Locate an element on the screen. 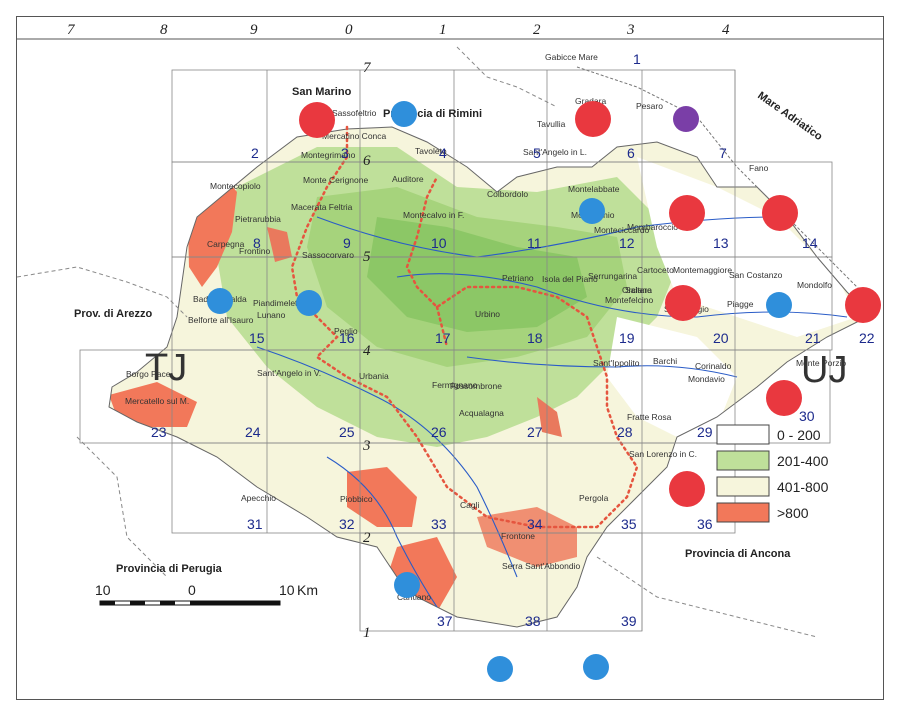 The height and width of the screenshot is (718, 900). coastline is located at coordinates (727, 187).